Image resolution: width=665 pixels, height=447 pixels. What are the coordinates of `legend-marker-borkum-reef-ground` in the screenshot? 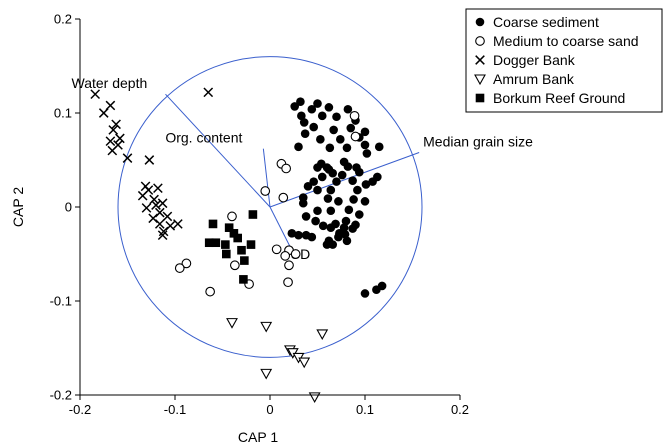 It's located at (480, 98).